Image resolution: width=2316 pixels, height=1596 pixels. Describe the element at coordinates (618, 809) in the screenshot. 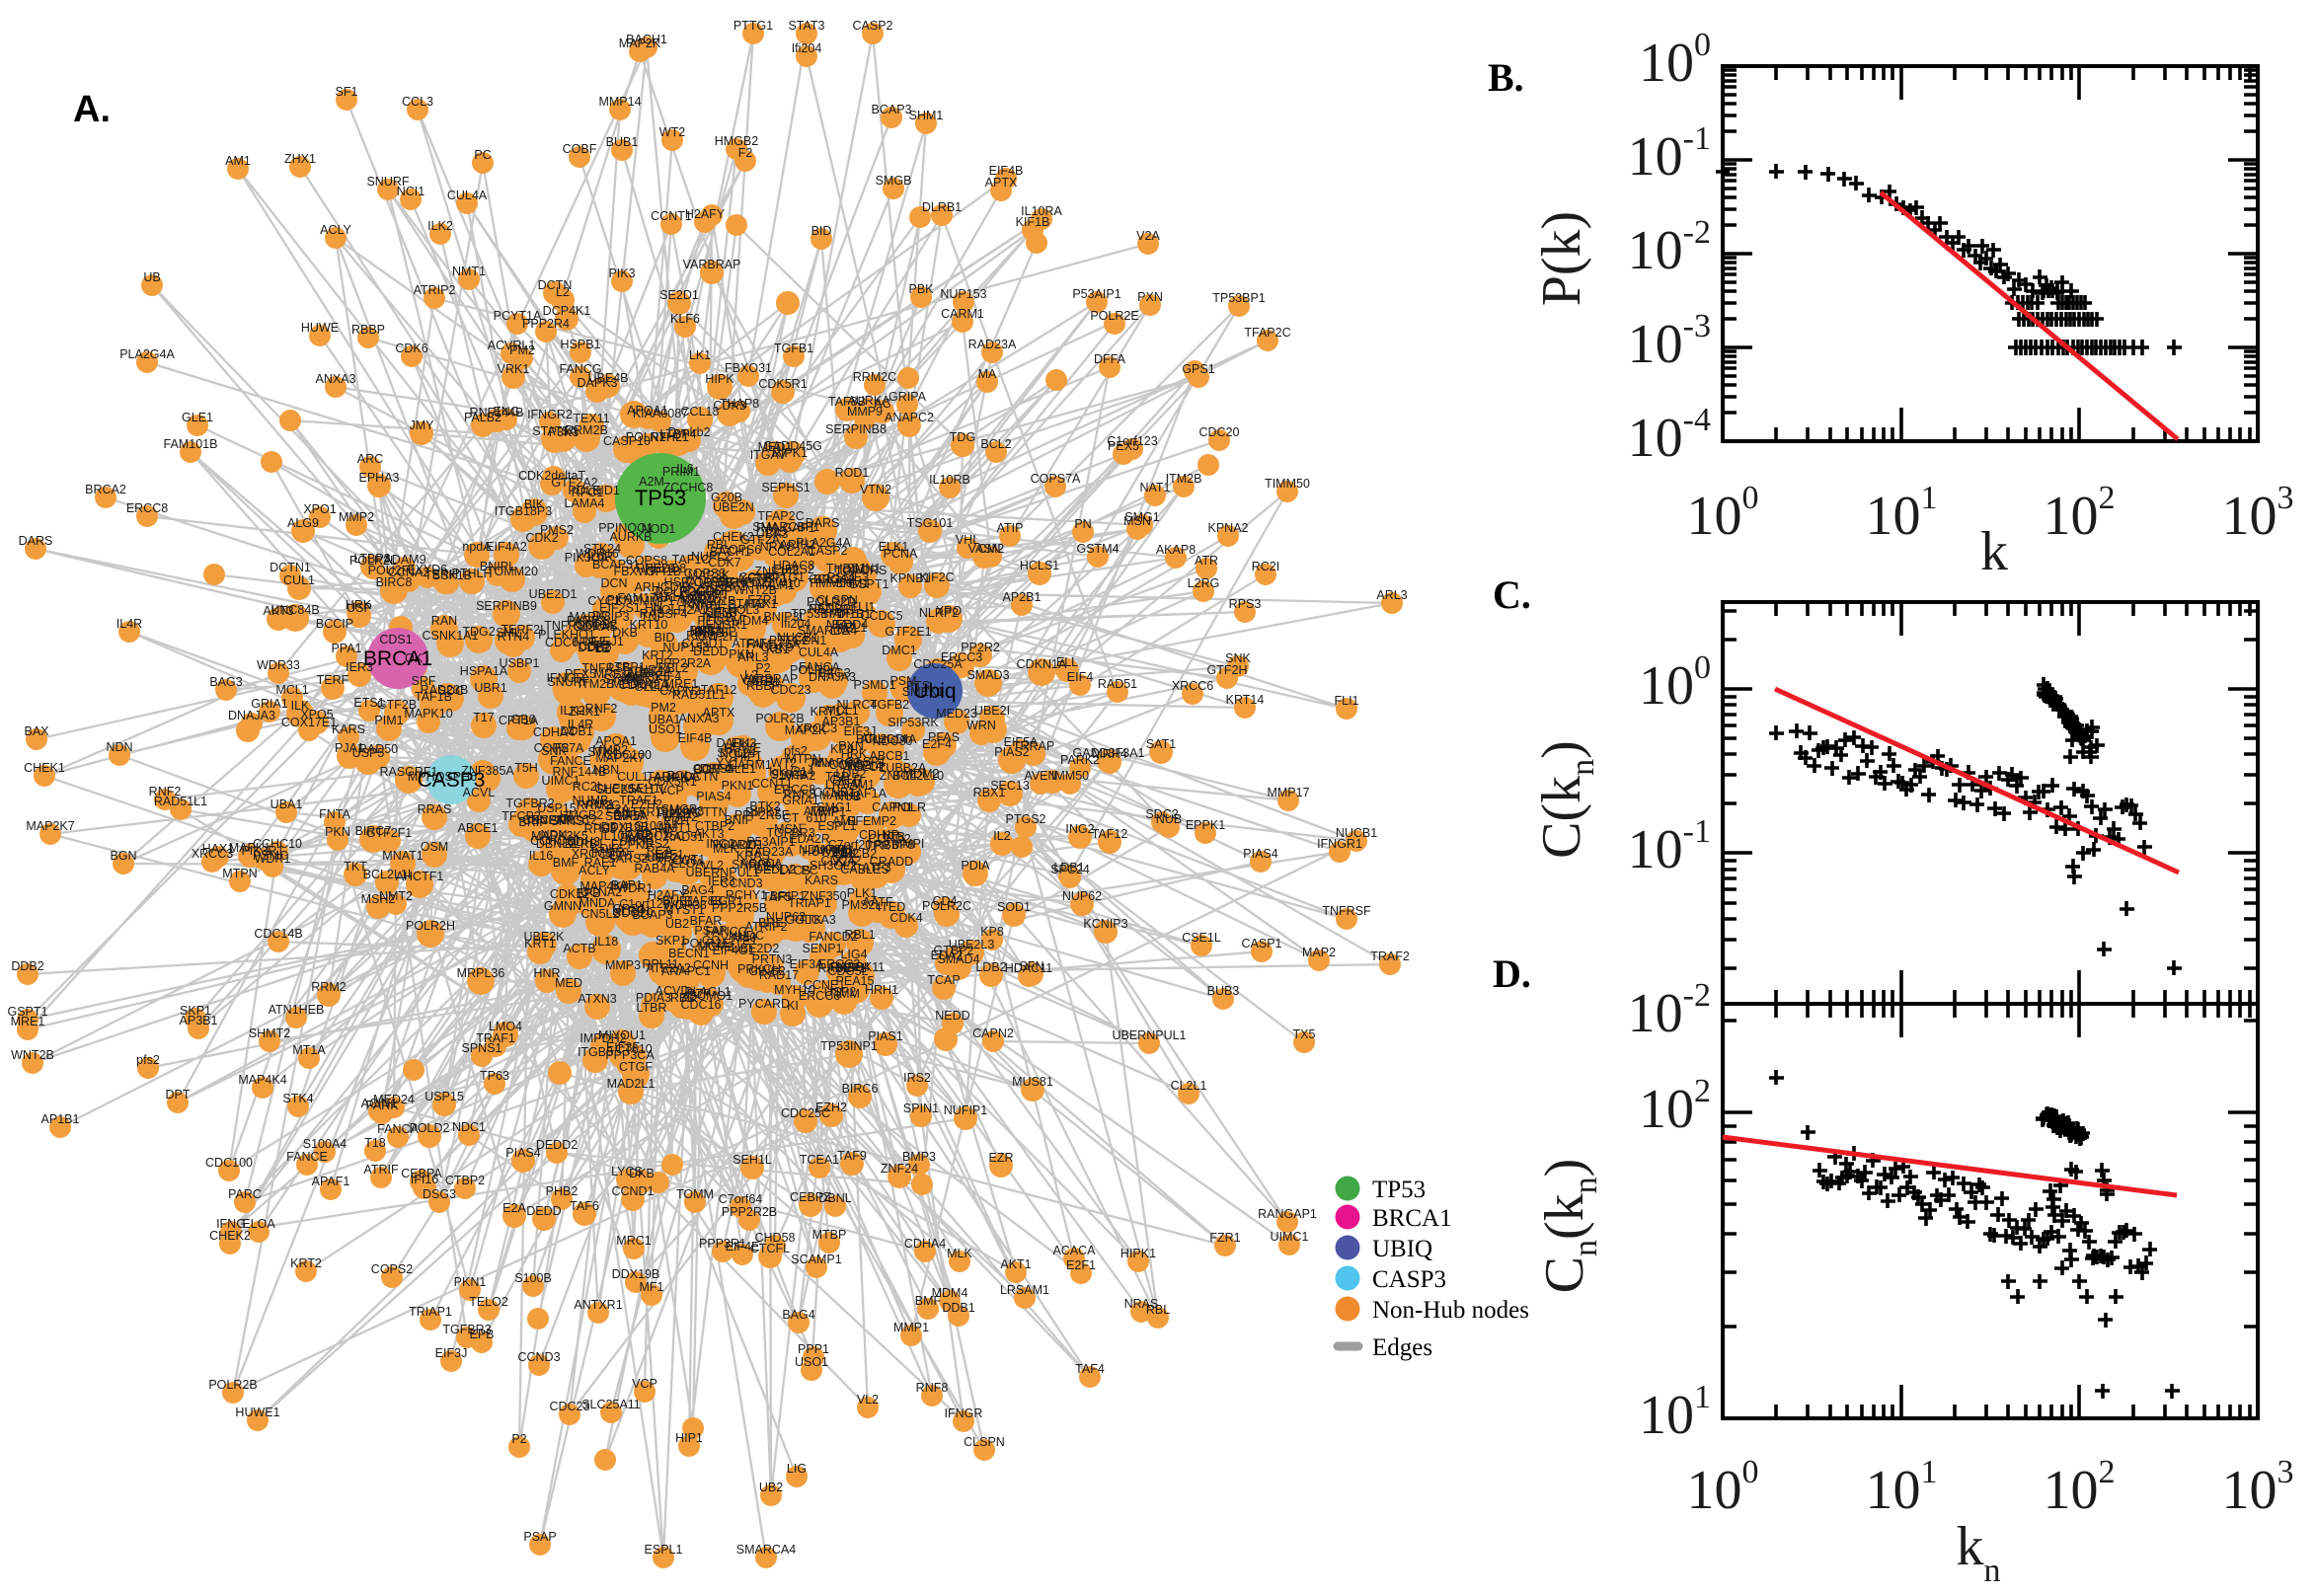

I see `svg-text: E2A` at that location.